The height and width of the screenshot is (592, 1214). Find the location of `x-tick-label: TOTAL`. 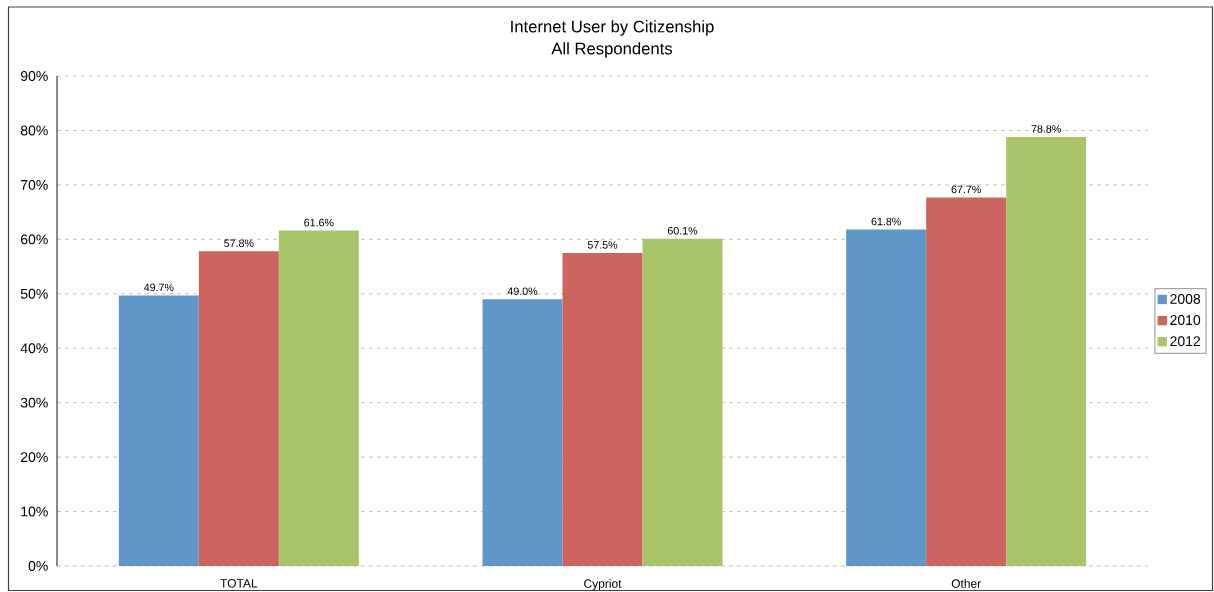

x-tick-label: TOTAL is located at coordinates (239, 583).